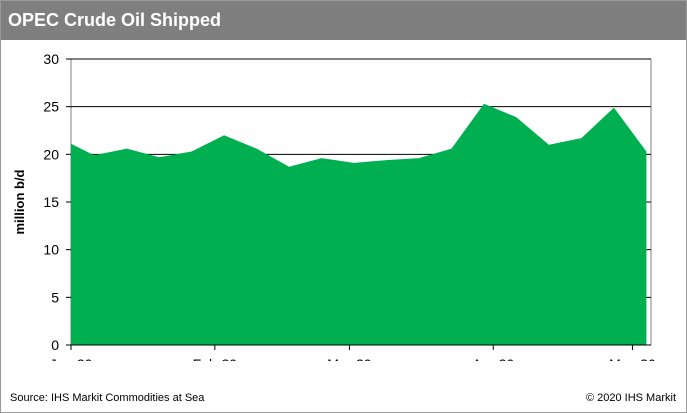  I want to click on title-bar: OPEC Crude Oil Shipped, so click(343, 20).